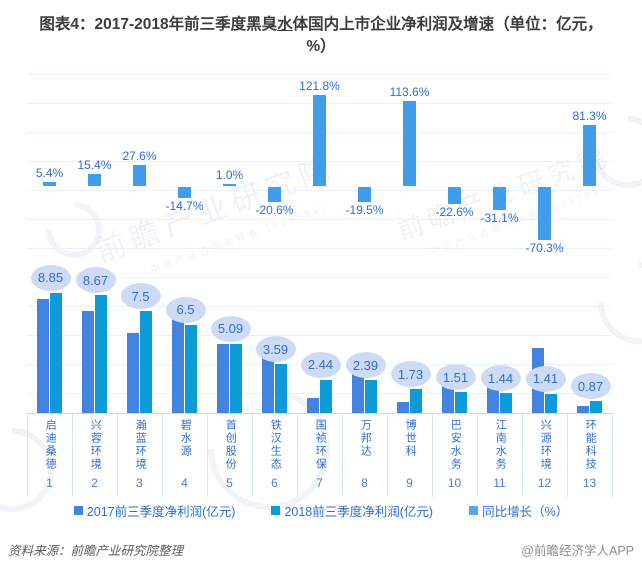 The image size is (642, 564). What do you see at coordinates (185, 309) in the screenshot?
I see `value-bubble: 6.5` at bounding box center [185, 309].